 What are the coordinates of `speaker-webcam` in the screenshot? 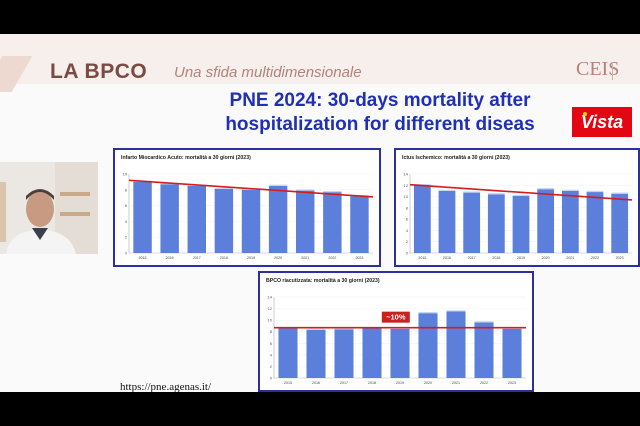 It's located at (49, 208).